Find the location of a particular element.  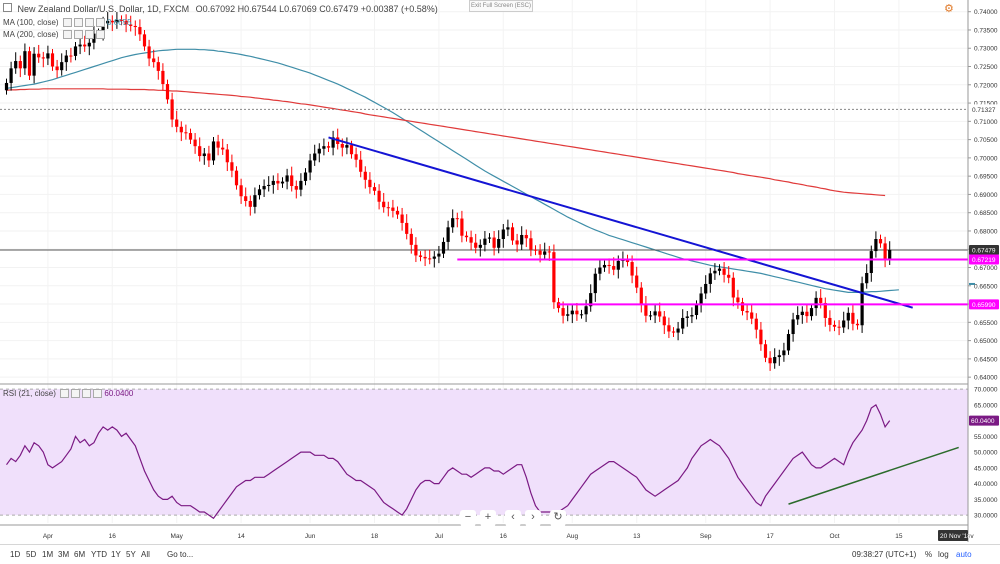

ma200-legend: MA (200, close) is located at coordinates (54, 35).